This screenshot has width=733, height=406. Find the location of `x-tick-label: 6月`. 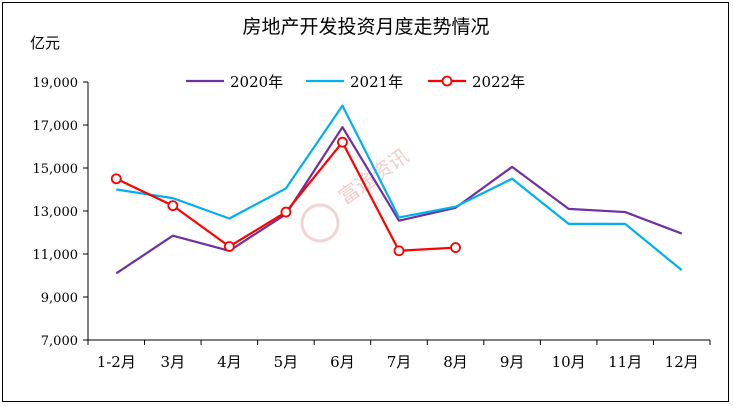

x-tick-label: 6月 is located at coordinates (342, 362).